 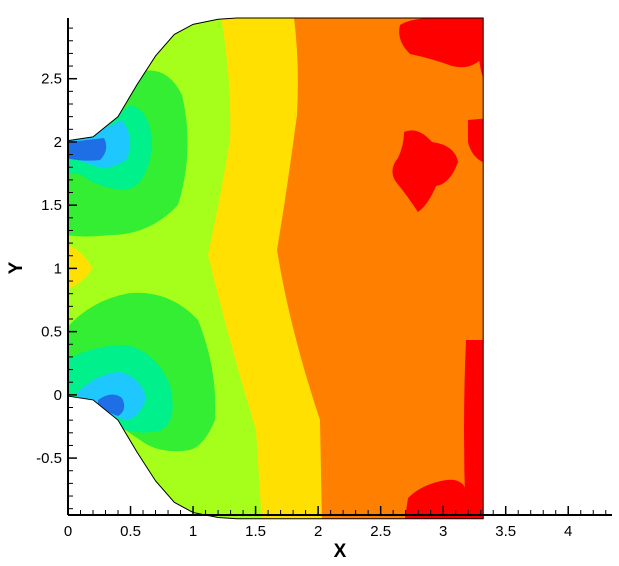 I want to click on band-red-lower-right, so click(x=474, y=429).